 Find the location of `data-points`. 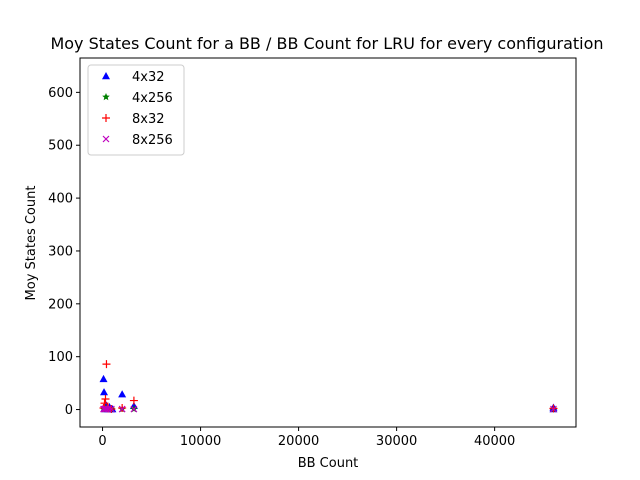

data-points is located at coordinates (328, 387).